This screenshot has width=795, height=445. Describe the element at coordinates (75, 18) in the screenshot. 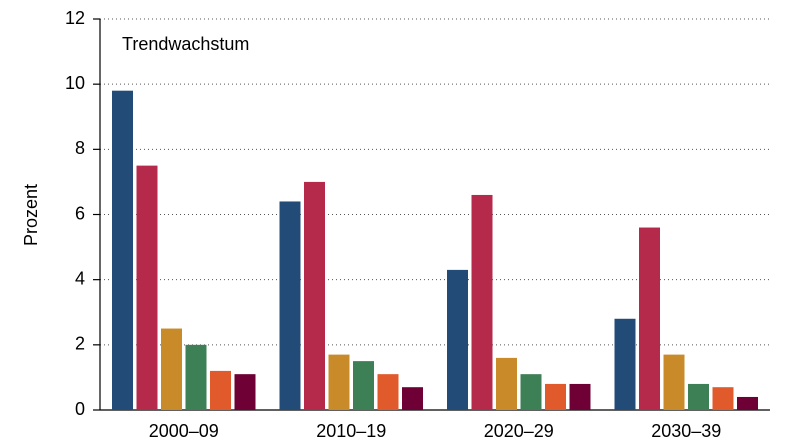

I see `y-tick-label: 12` at that location.